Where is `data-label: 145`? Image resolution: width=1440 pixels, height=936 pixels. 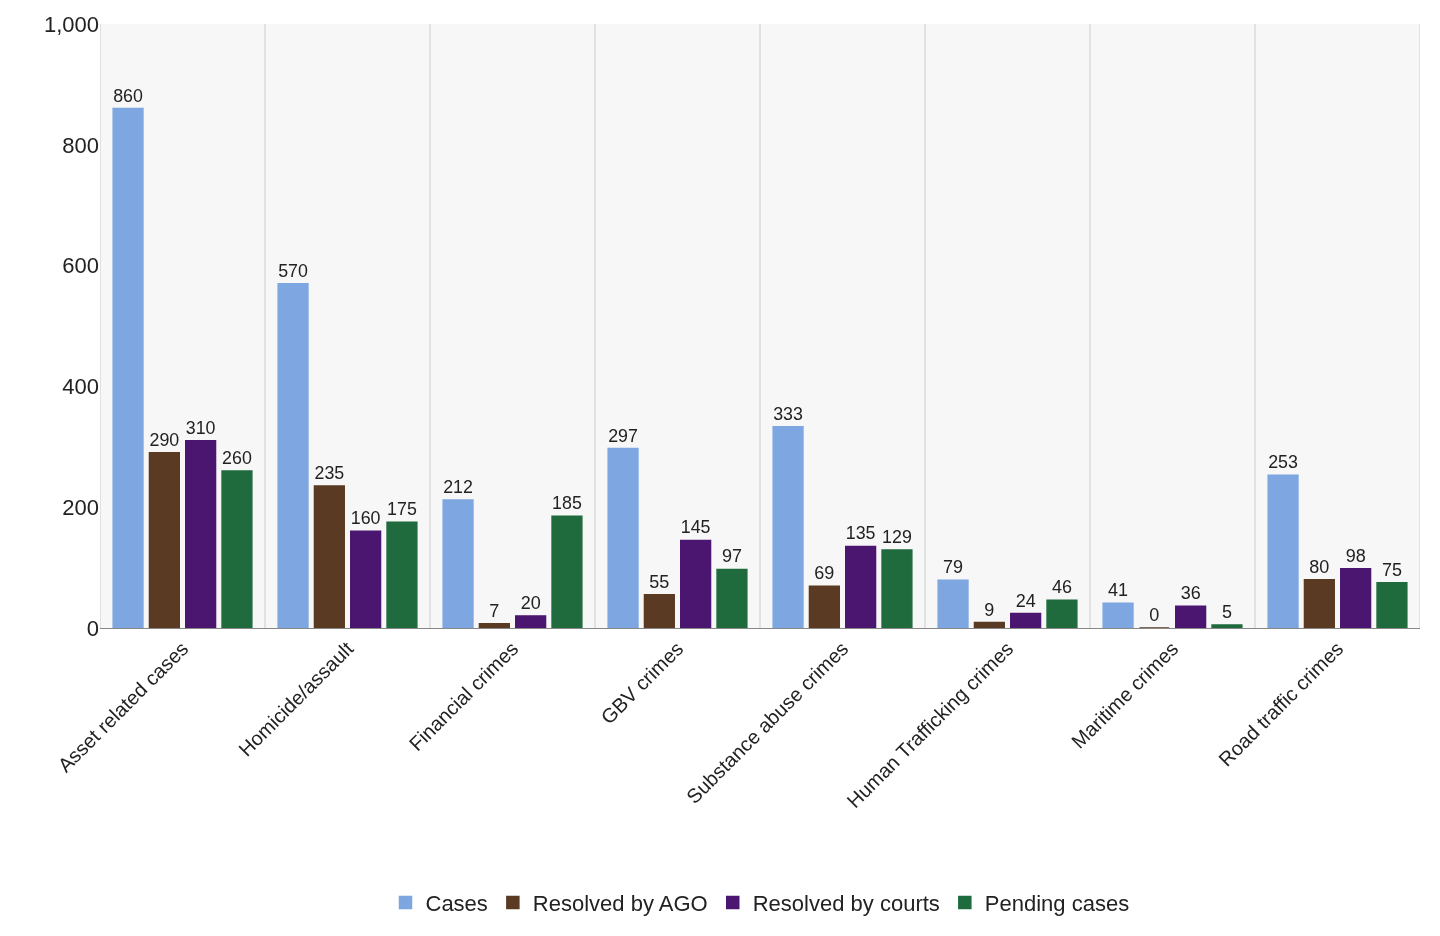
data-label: 145 is located at coordinates (695, 527).